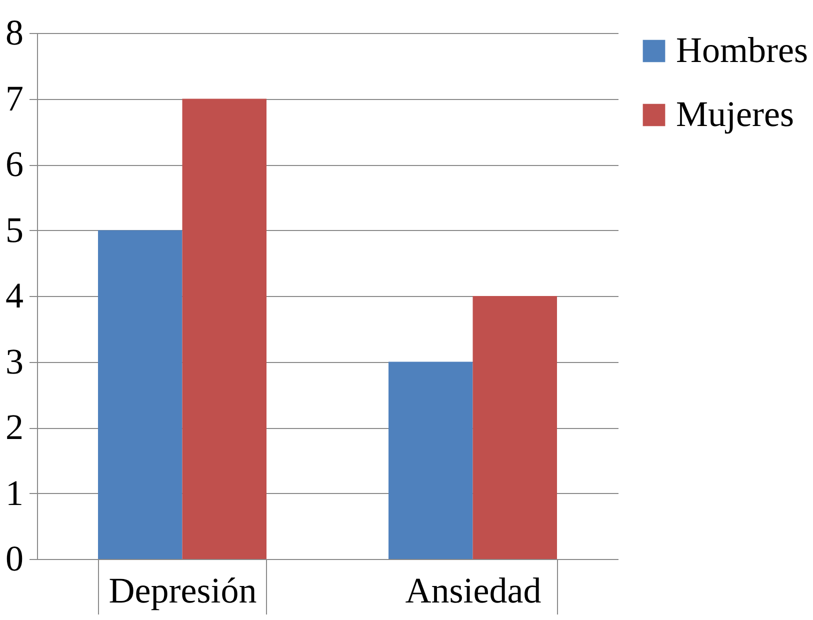 The height and width of the screenshot is (620, 813). What do you see at coordinates (473, 590) in the screenshot?
I see `x-tick-label: Ansiedad` at bounding box center [473, 590].